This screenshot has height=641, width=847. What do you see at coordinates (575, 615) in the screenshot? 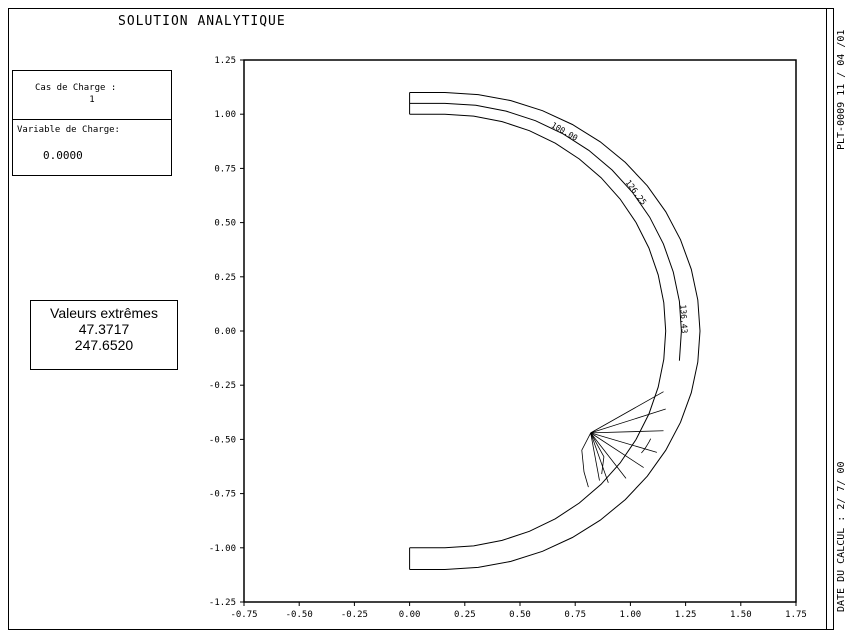
I see `x-tick-label: 0.75` at bounding box center [575, 615].